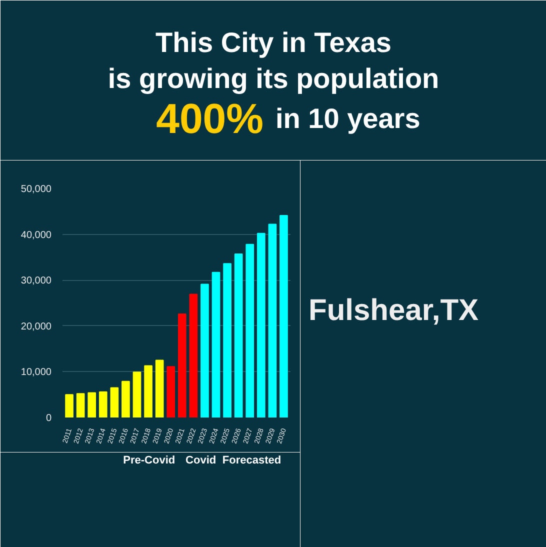  What do you see at coordinates (36, 372) in the screenshot?
I see `y-tick-label: 10,000` at bounding box center [36, 372].